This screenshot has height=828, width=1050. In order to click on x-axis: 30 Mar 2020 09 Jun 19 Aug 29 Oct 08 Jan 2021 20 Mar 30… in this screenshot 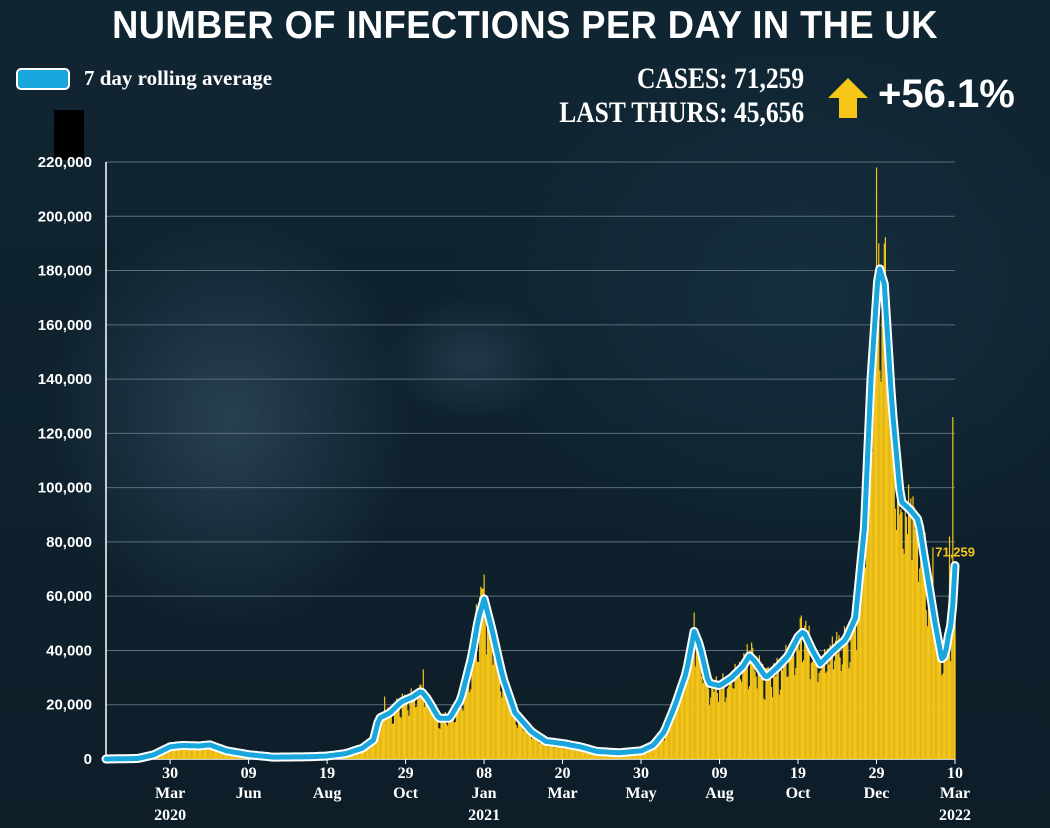, I will do `click(562, 791)`.